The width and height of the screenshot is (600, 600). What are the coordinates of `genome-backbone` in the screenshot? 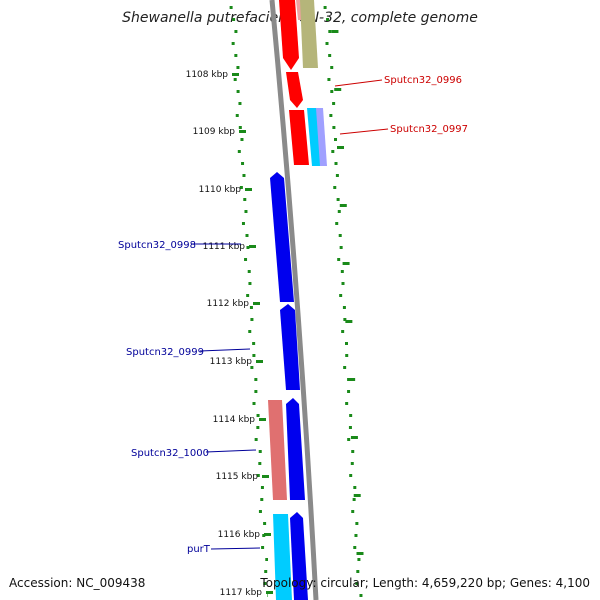 It's located at (294, 300).